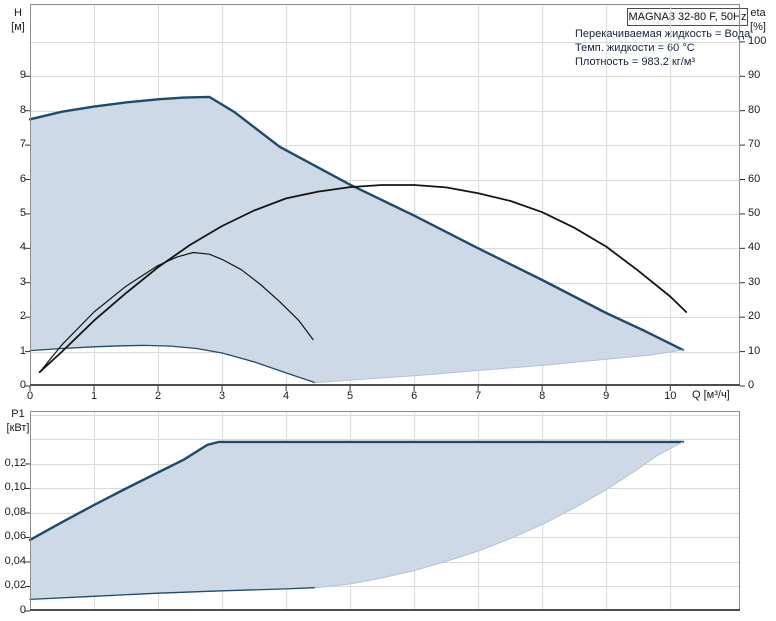 This screenshot has height=621, width=776. What do you see at coordinates (663, 34) in the screenshot?
I see `fluid-info-line: Перекачиваемая жидкость = Вода` at bounding box center [663, 34].